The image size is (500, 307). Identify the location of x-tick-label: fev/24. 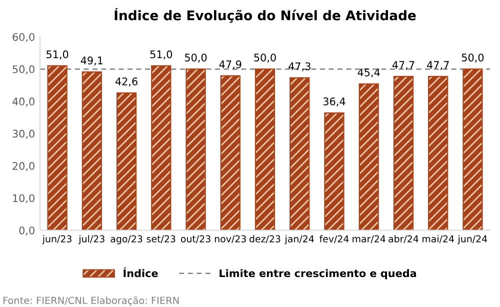
(334, 239).